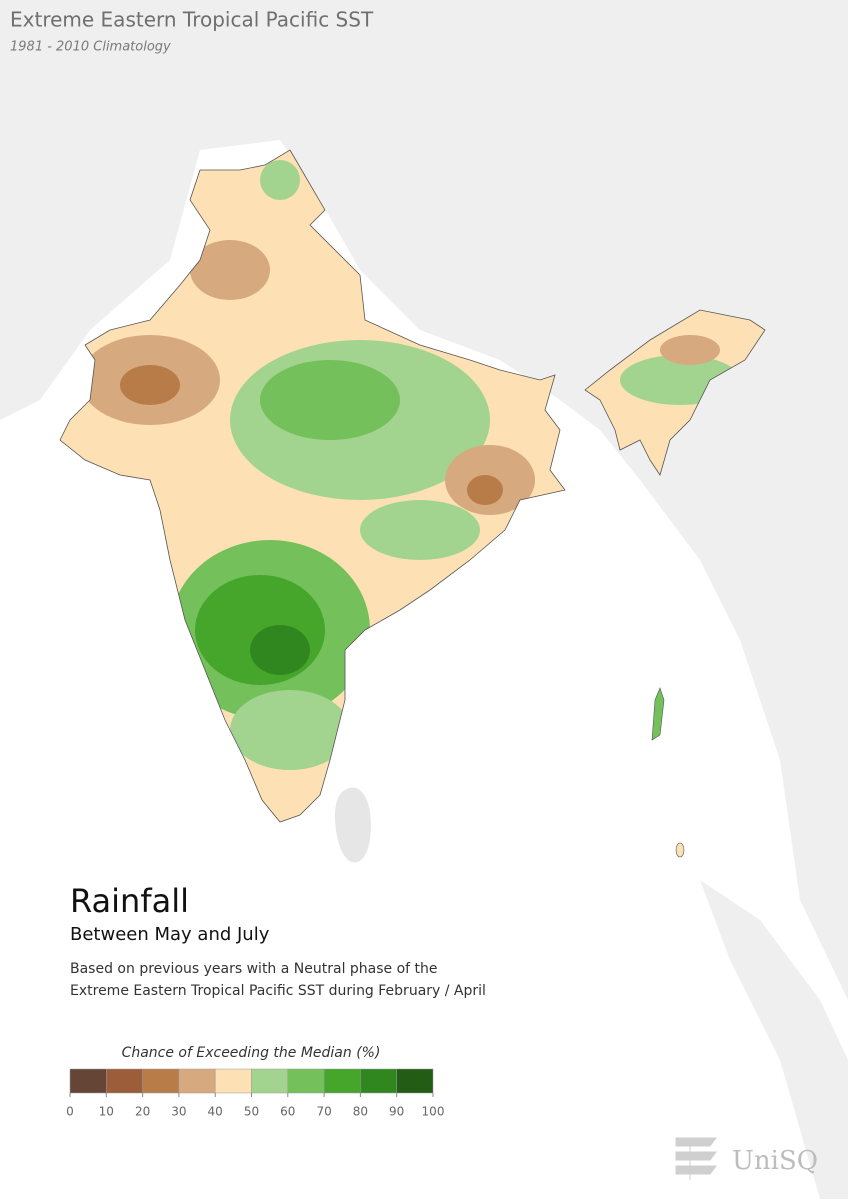  I want to click on legend-title: Chance of Exceeding the Median (%), so click(251, 1053).